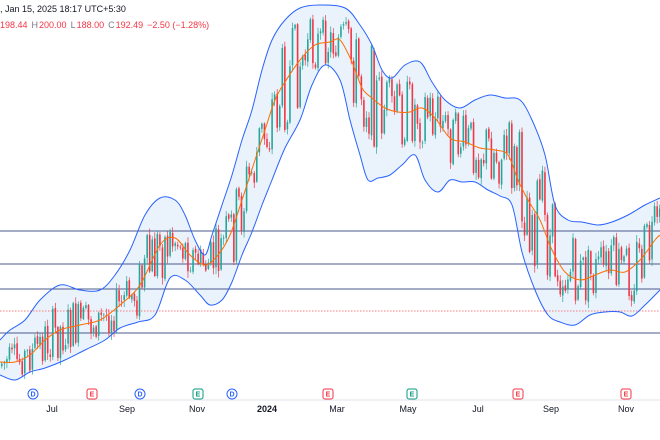  What do you see at coordinates (337, 409) in the screenshot?
I see `time-axis-label: Mar` at bounding box center [337, 409].